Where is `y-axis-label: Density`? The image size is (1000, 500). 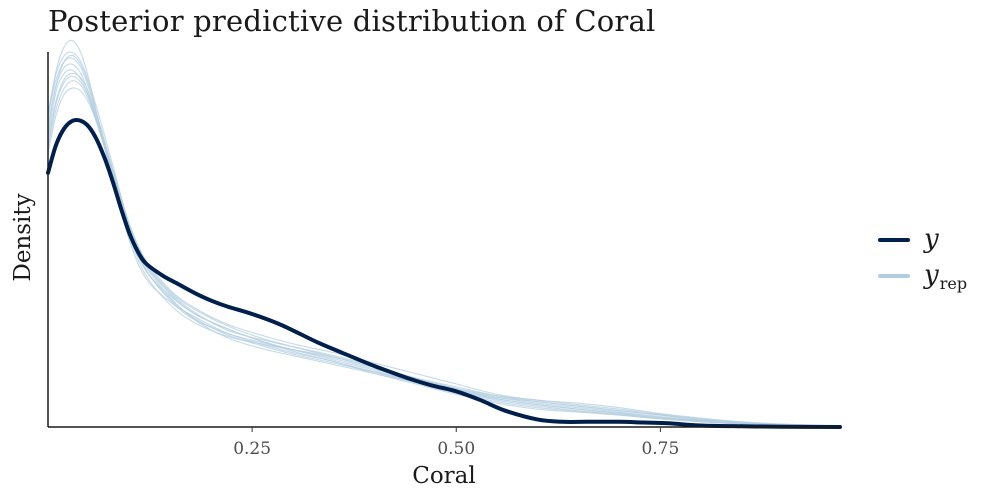 y-axis-label: Density is located at coordinates (23, 237).